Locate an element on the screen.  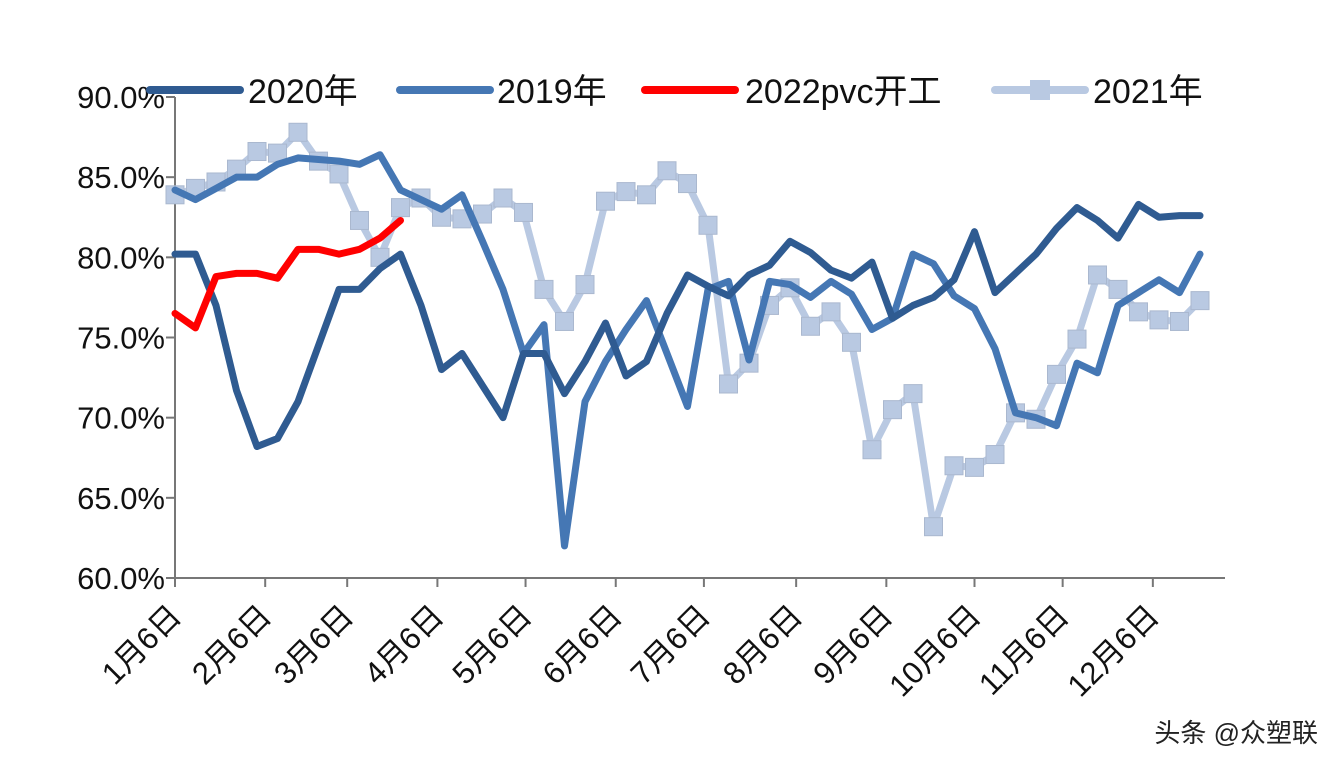
y-tick-label: 65.0% is located at coordinates (121, 498).